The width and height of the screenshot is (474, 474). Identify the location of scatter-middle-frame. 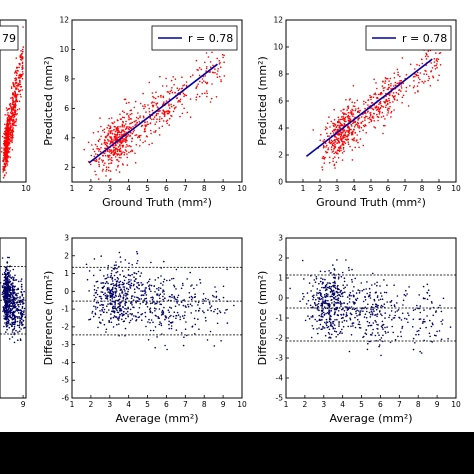
(157, 101).